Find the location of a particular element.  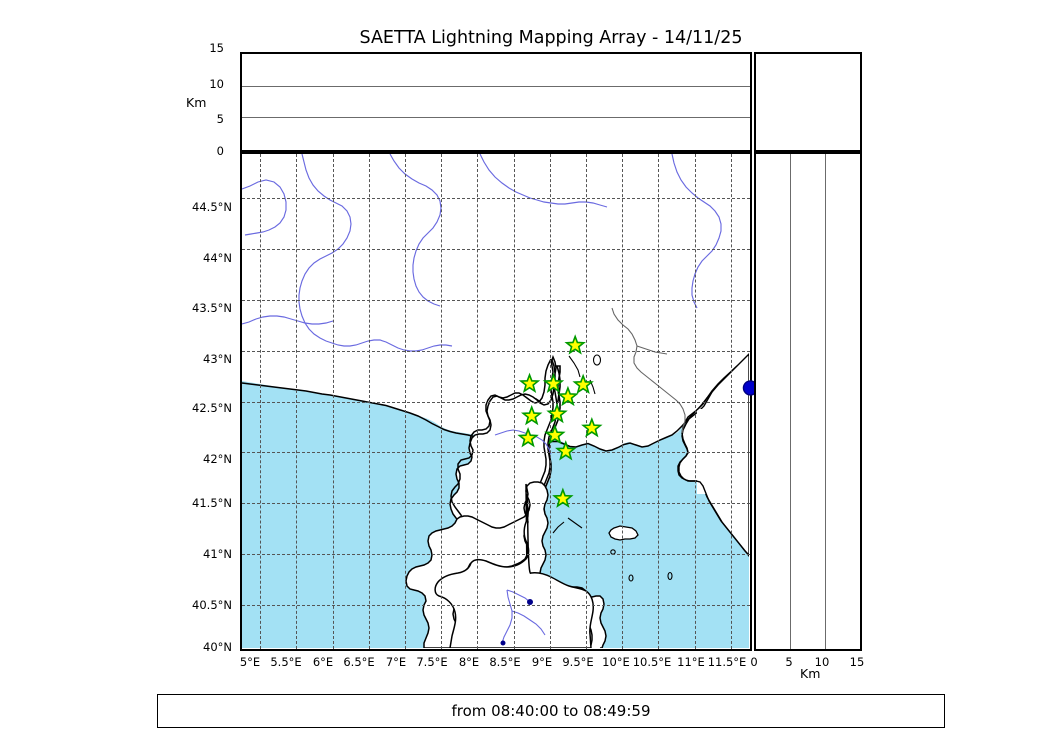

lat-tick-42: 42°N is located at coordinates (217, 459).